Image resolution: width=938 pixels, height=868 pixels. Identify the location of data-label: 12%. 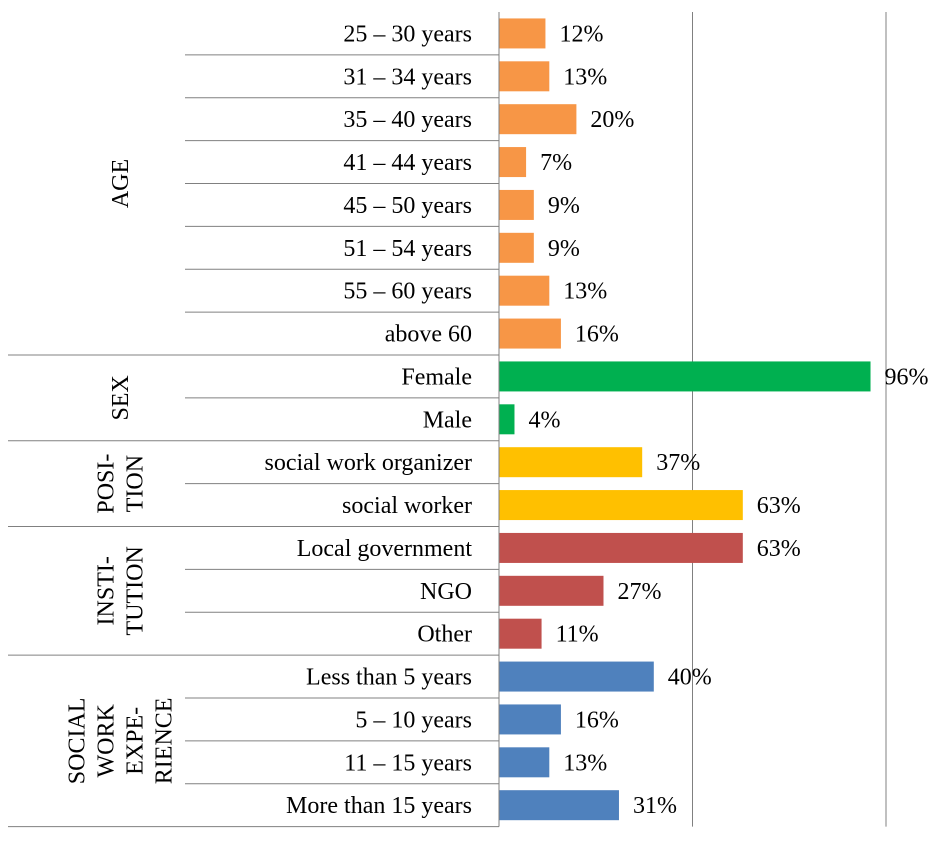
(581, 34).